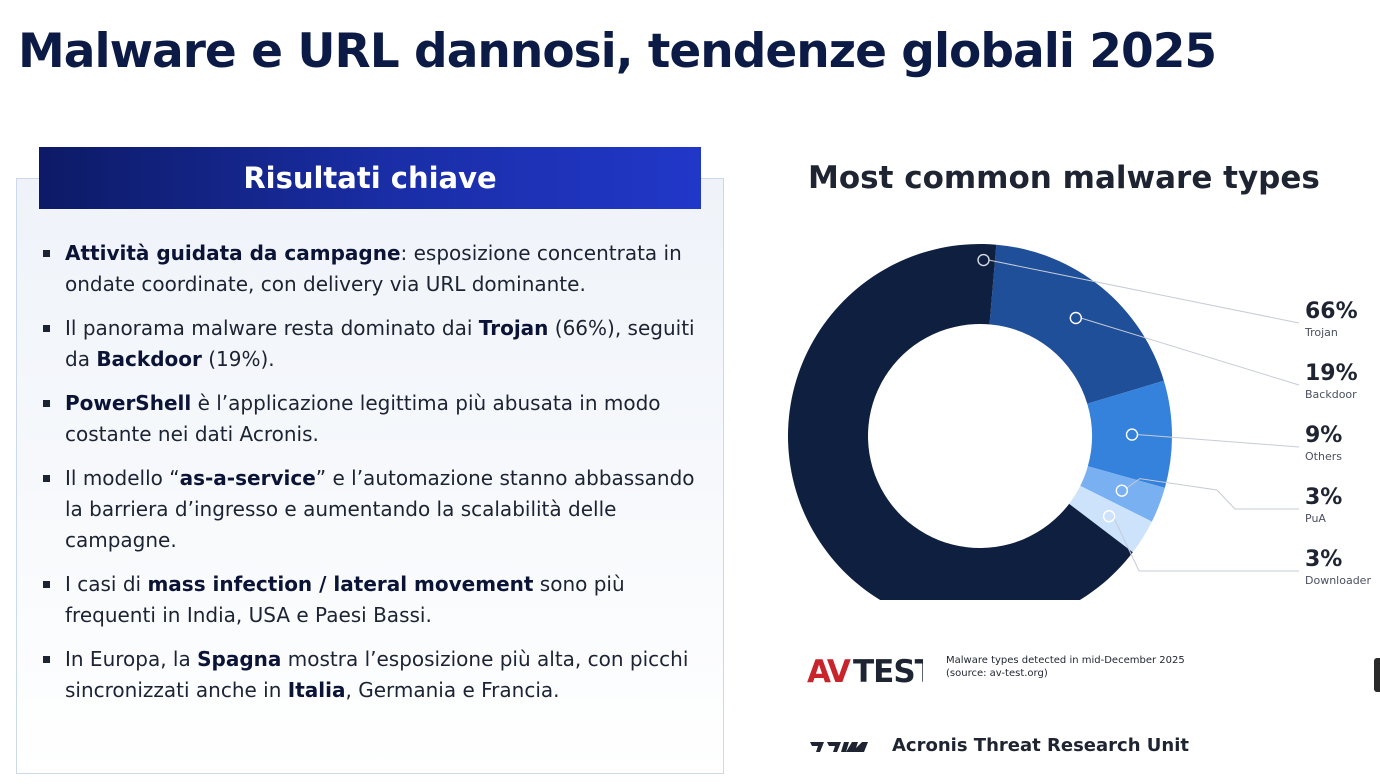  What do you see at coordinates (1331, 373) in the screenshot?
I see `legend-value-backdoor: 19%` at bounding box center [1331, 373].